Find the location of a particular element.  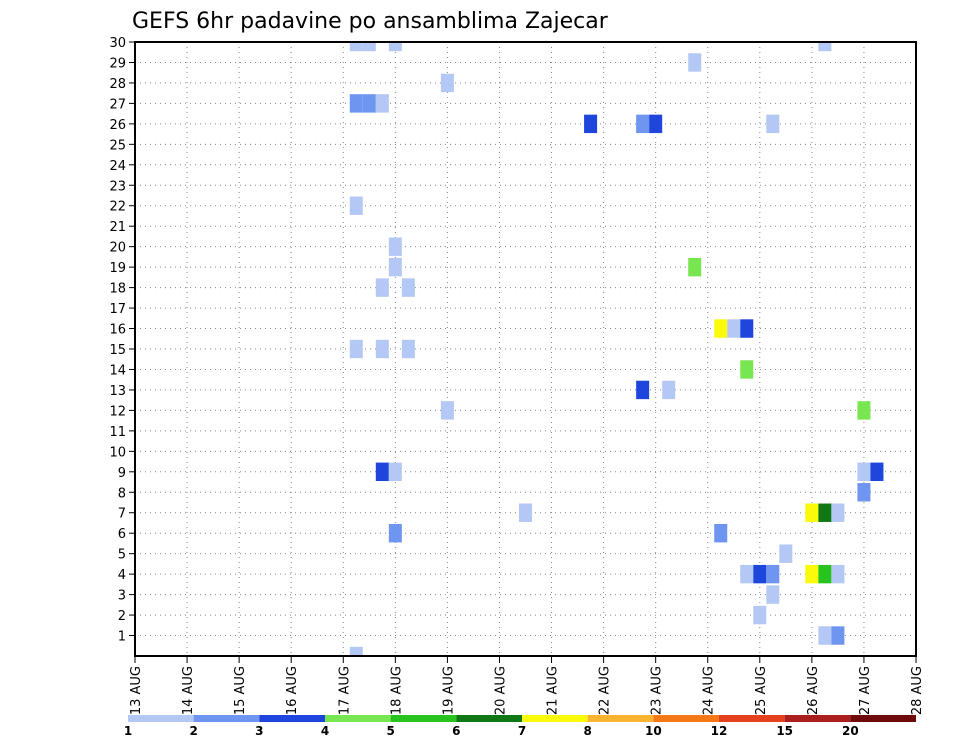

y-tick-label: 1 is located at coordinates (122, 637).